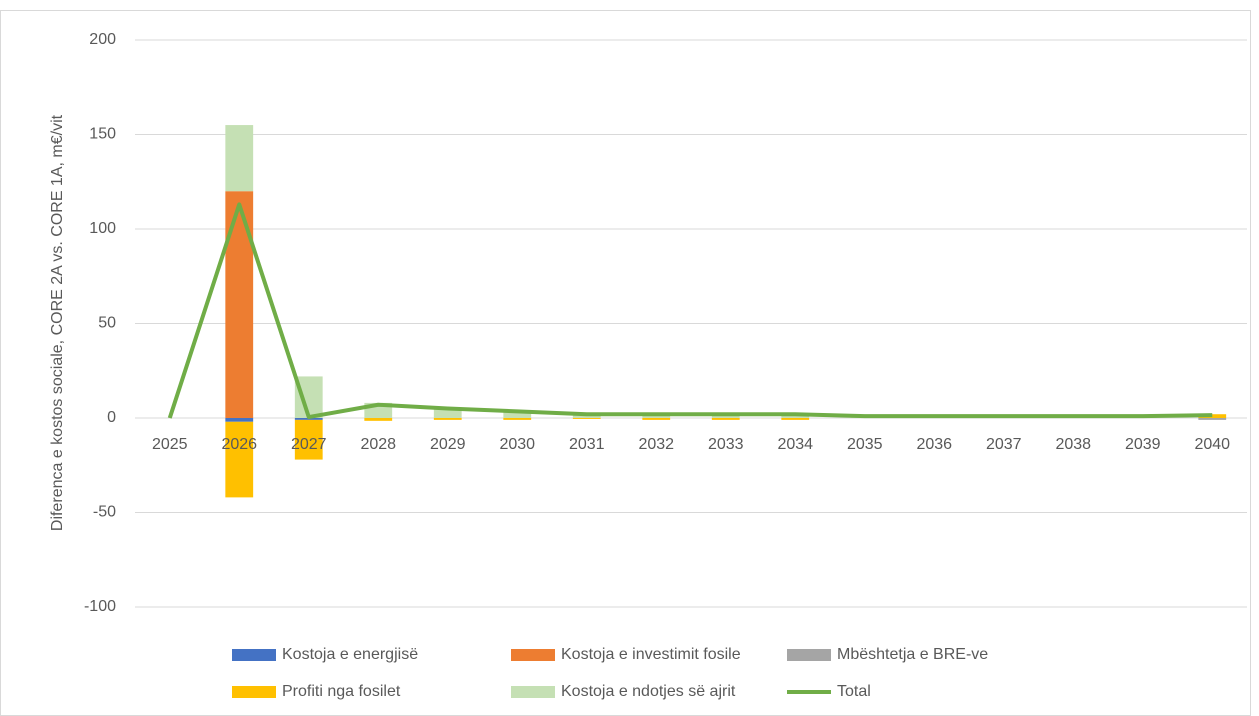  What do you see at coordinates (309, 444) in the screenshot?
I see `x-tick-label: 2027` at bounding box center [309, 444].